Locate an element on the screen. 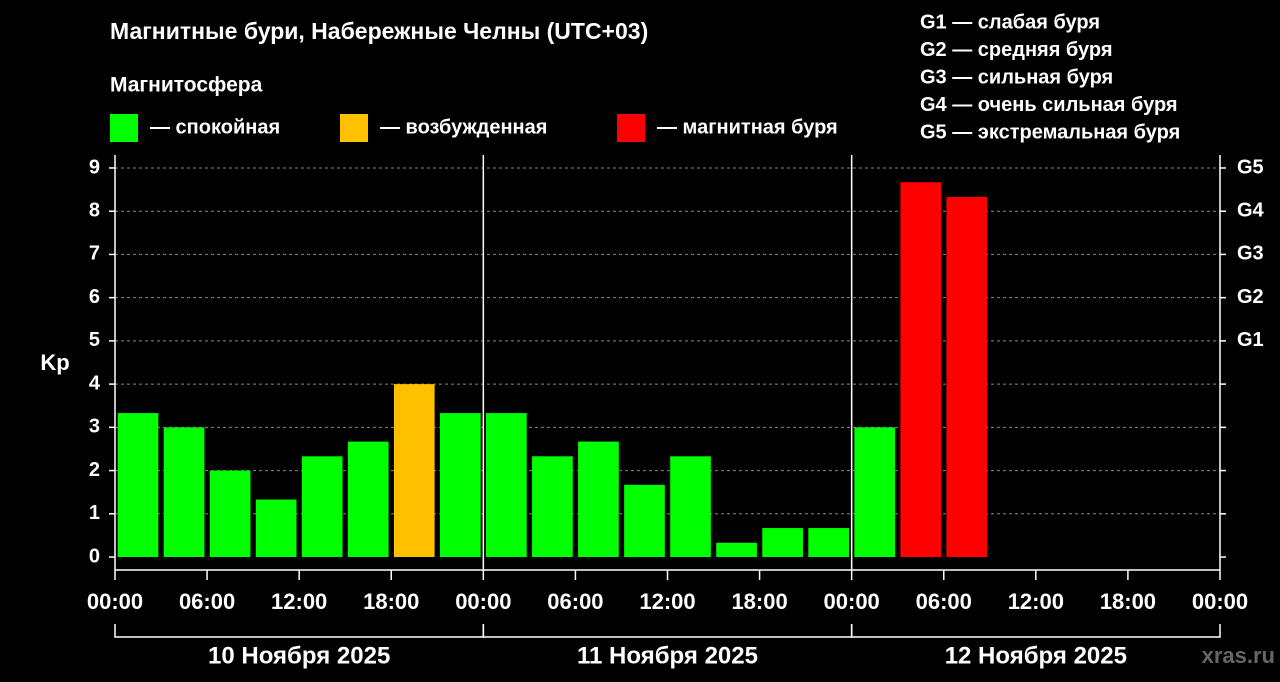 Image resolution: width=1280 pixels, height=682 pixels. y2-tick-label: G3 is located at coordinates (1250, 254).